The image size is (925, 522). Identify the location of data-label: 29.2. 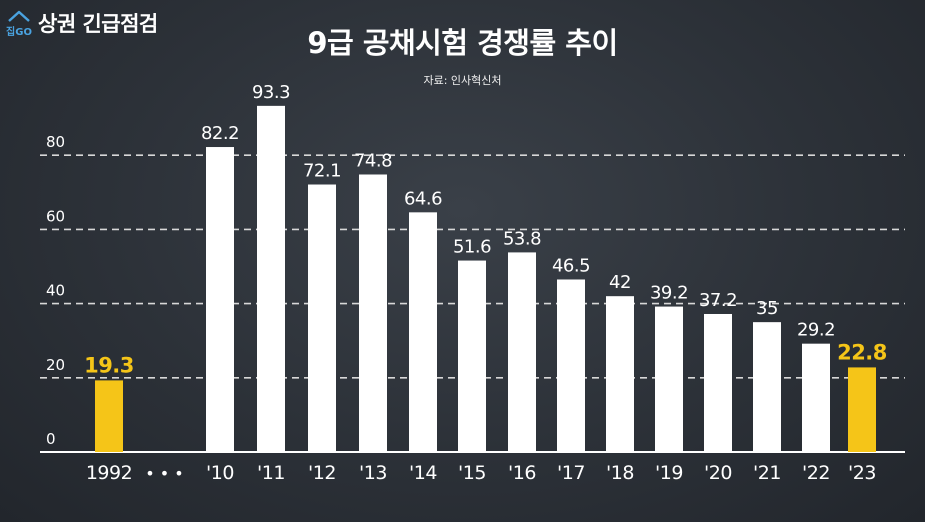
(816, 330).